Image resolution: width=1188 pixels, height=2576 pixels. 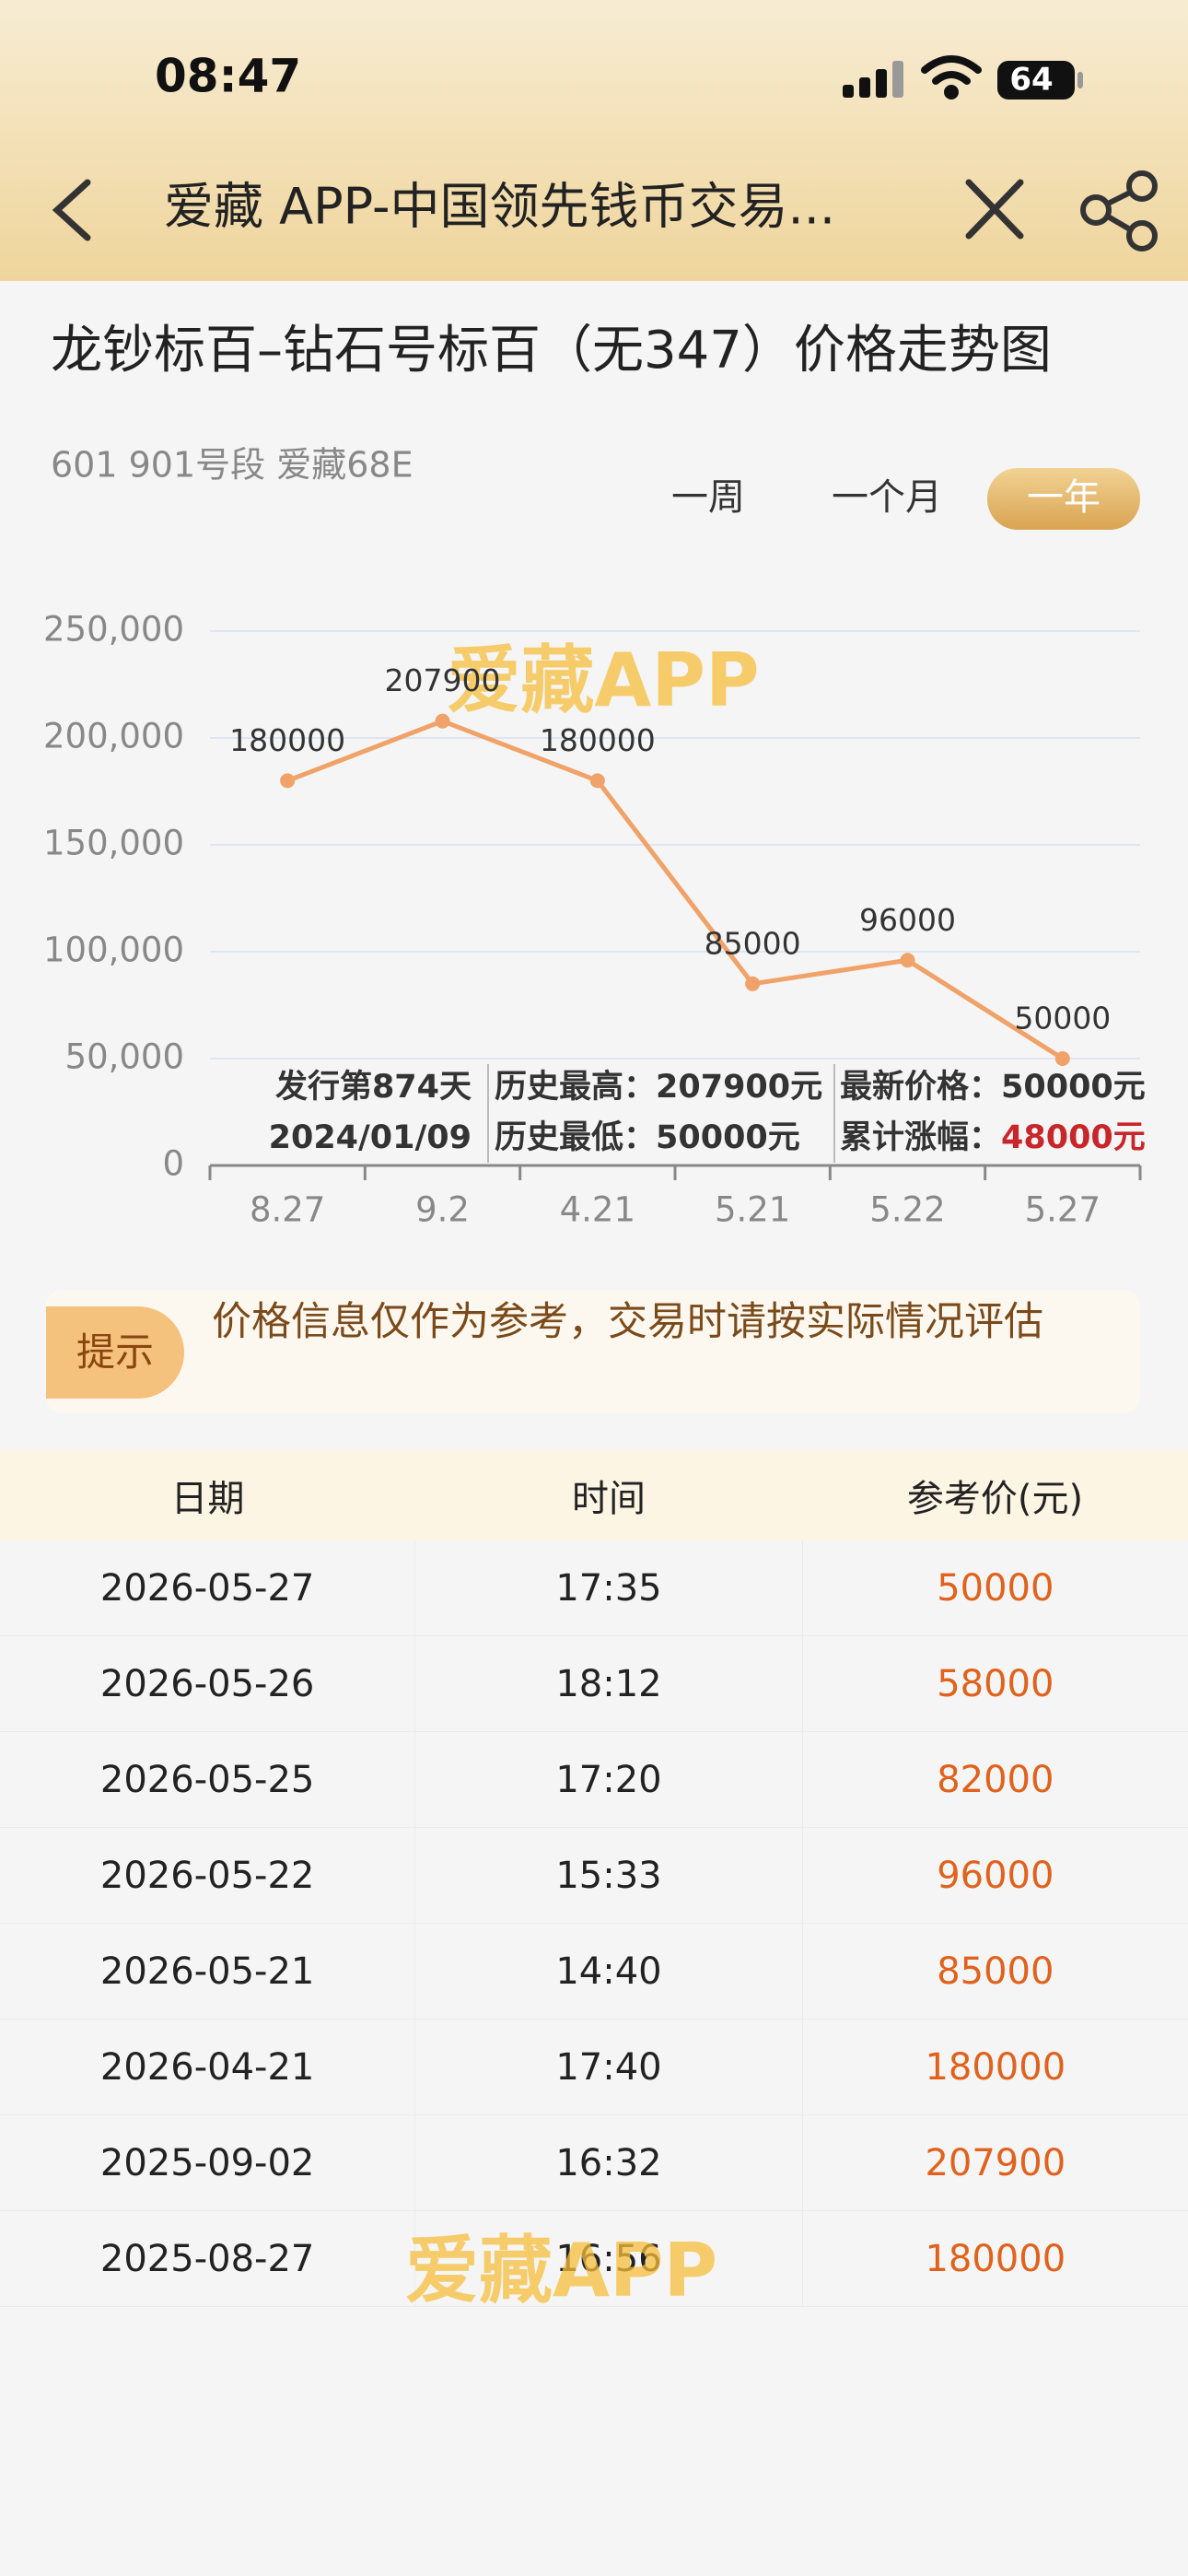 What do you see at coordinates (609, 1498) in the screenshot?
I see `header-cell: 时间` at bounding box center [609, 1498].